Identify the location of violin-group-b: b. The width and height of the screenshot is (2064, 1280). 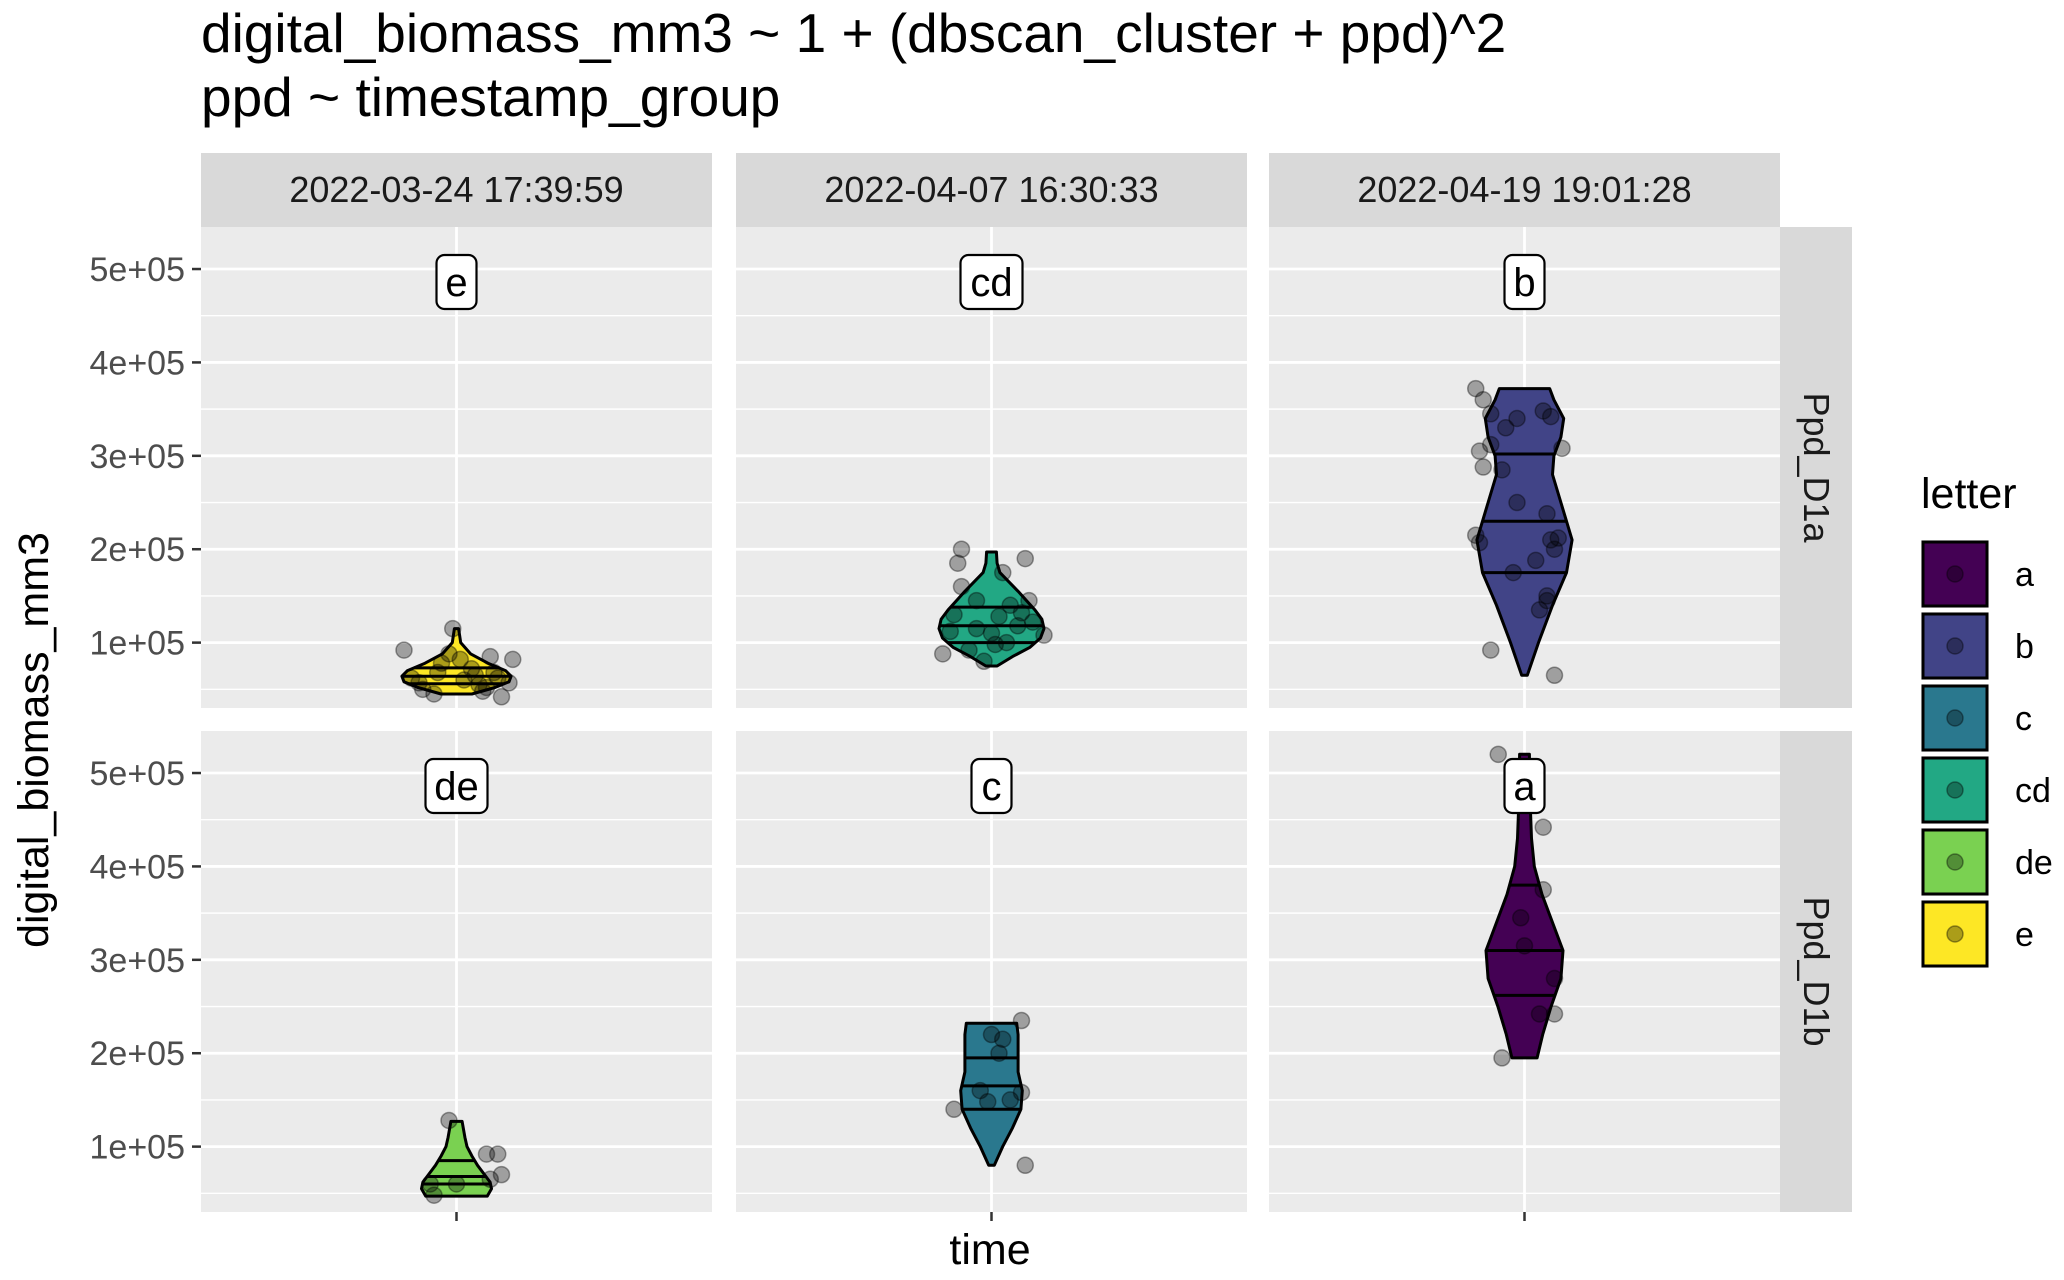
(1520, 469).